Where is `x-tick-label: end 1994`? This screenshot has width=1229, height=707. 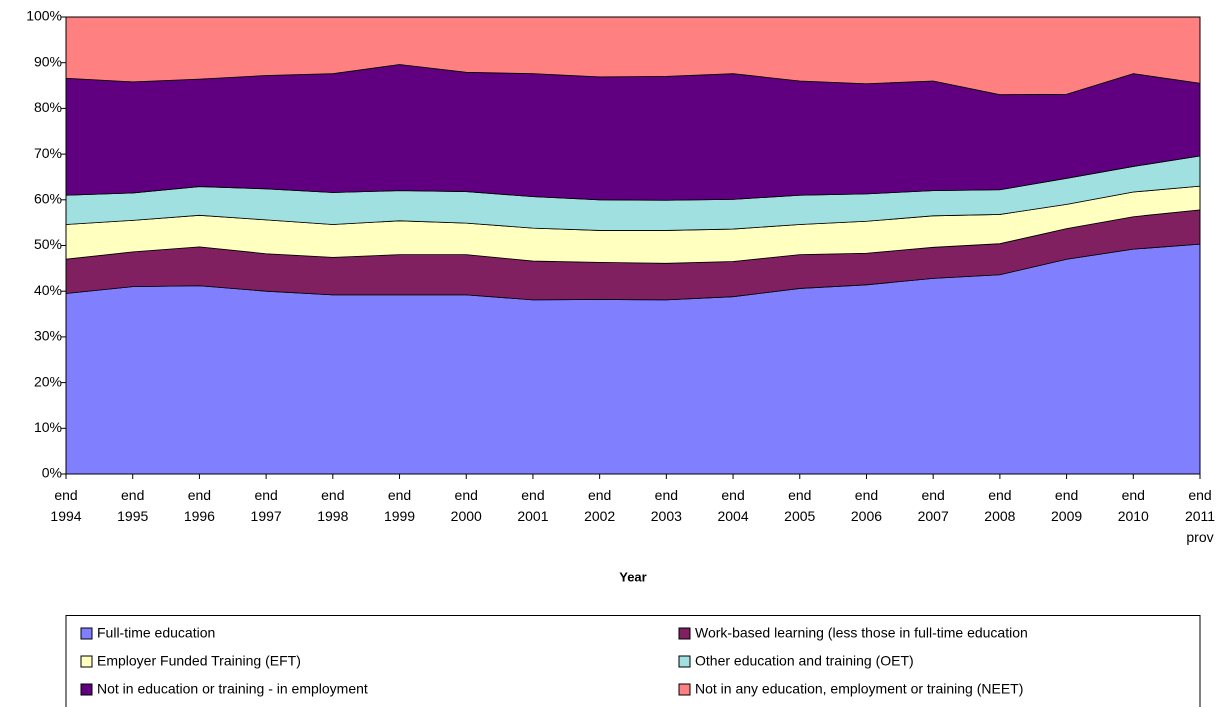
x-tick-label: end 1994 is located at coordinates (65, 505).